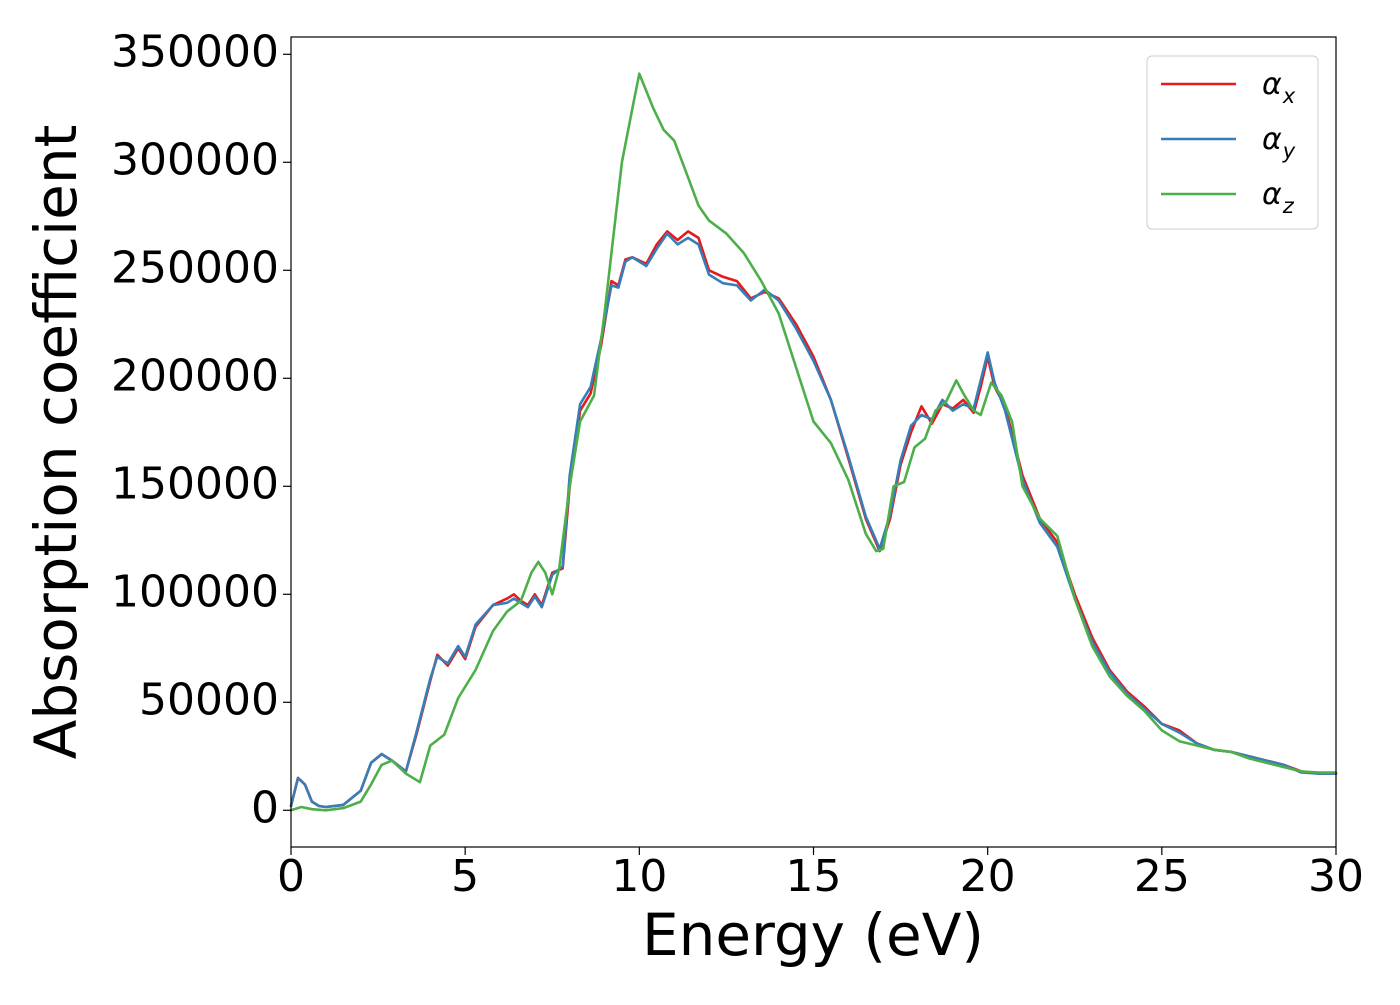 The width and height of the screenshot is (1400, 1005). What do you see at coordinates (195, 591) in the screenshot?
I see `y-tick-label: 100000` at bounding box center [195, 591].